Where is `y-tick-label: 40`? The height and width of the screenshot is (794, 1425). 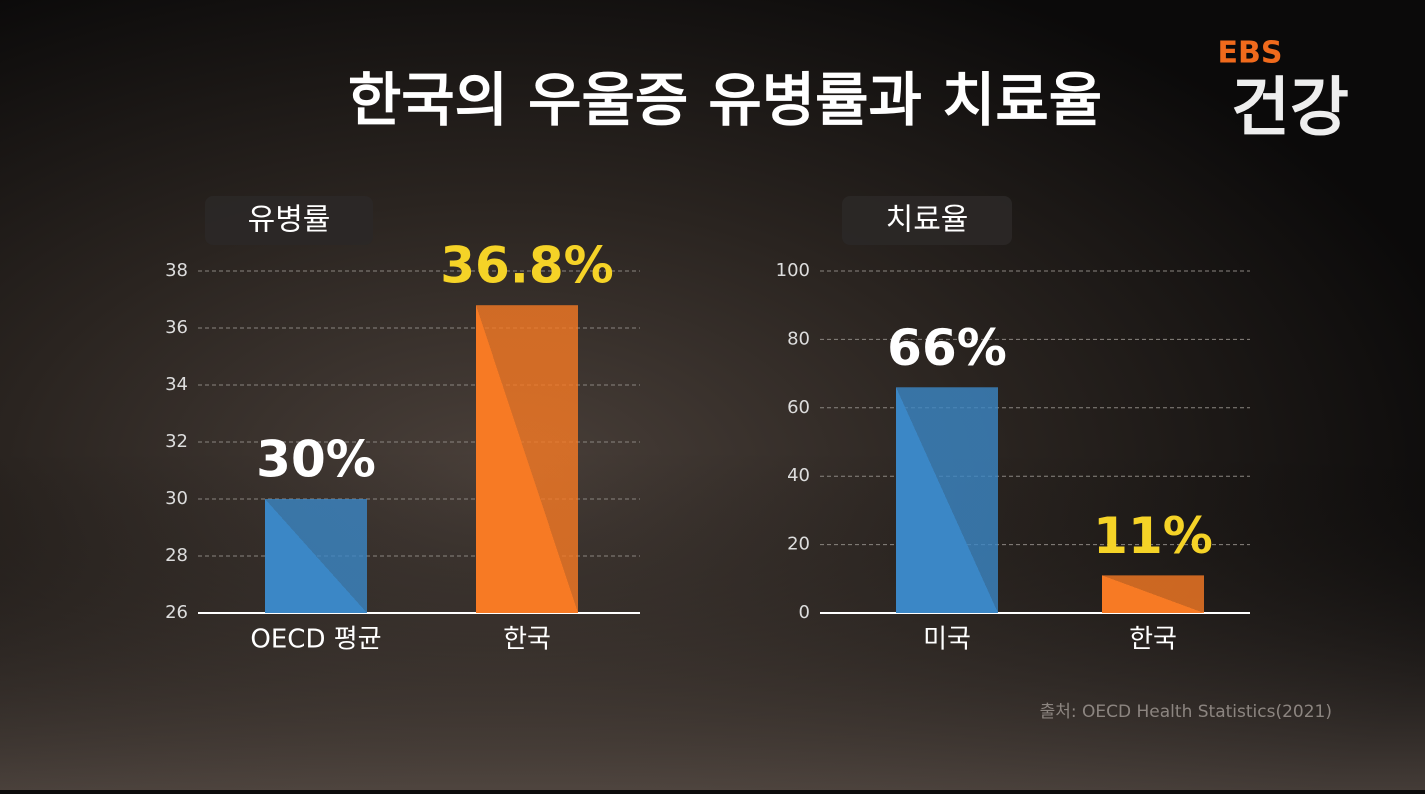
y-tick-label: 40 is located at coordinates (798, 475).